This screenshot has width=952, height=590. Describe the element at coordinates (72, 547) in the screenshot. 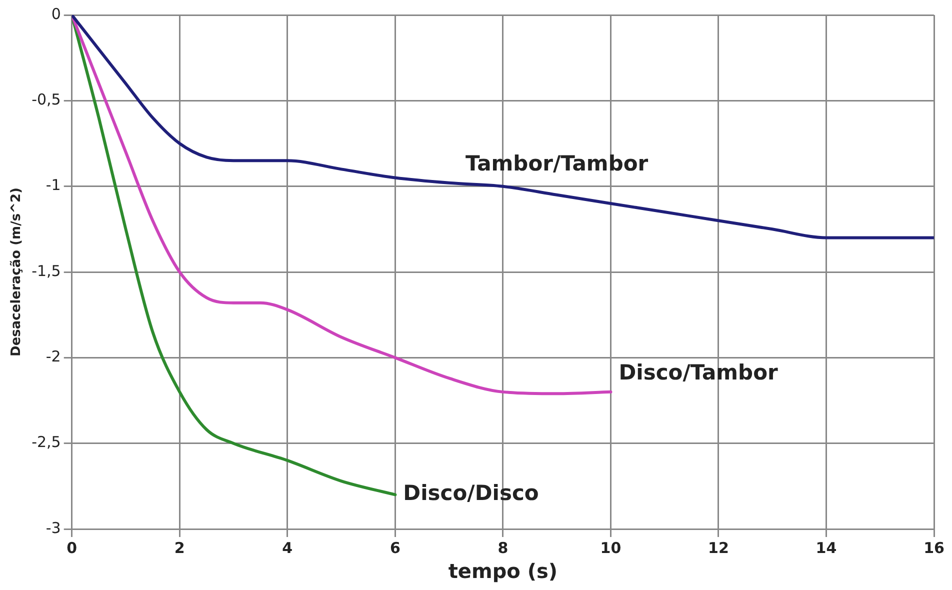

I see `x-tick-label: 0` at that location.